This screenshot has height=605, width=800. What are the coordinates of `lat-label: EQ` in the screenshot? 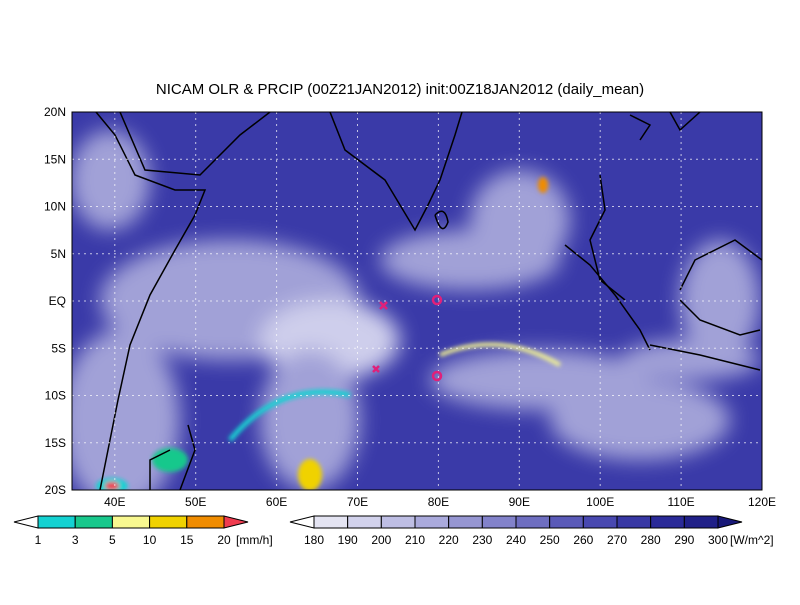 It's located at (57, 301).